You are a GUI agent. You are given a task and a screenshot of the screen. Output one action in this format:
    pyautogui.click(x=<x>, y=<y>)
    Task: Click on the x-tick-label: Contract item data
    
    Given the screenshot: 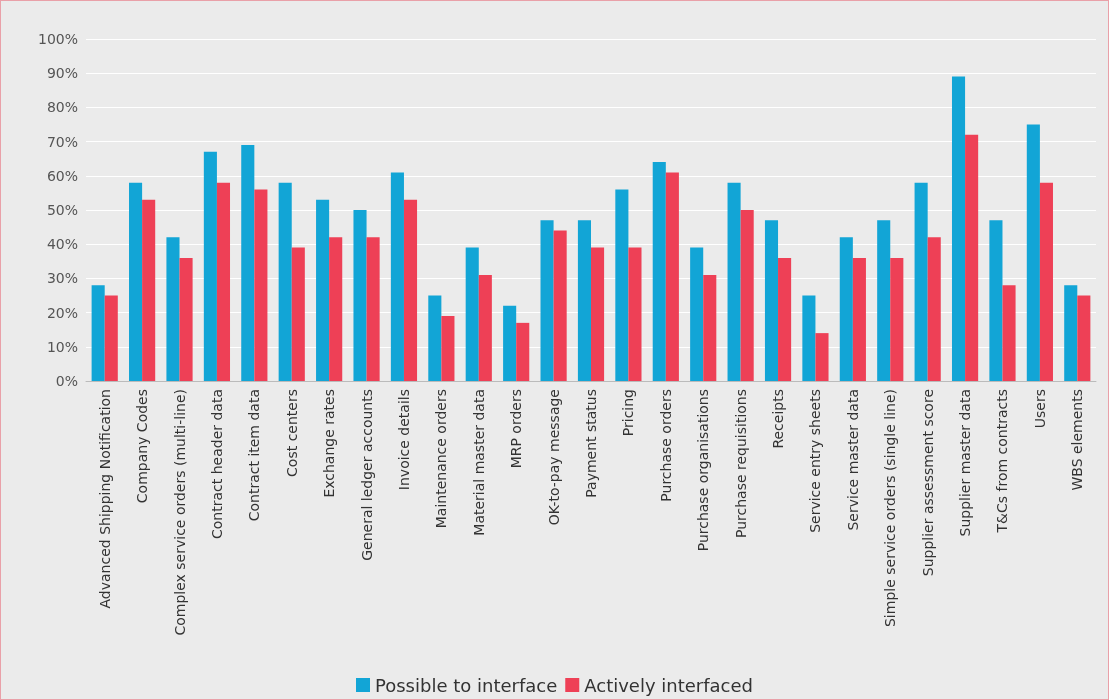 What is the action you would take?
    pyautogui.click(x=254, y=455)
    